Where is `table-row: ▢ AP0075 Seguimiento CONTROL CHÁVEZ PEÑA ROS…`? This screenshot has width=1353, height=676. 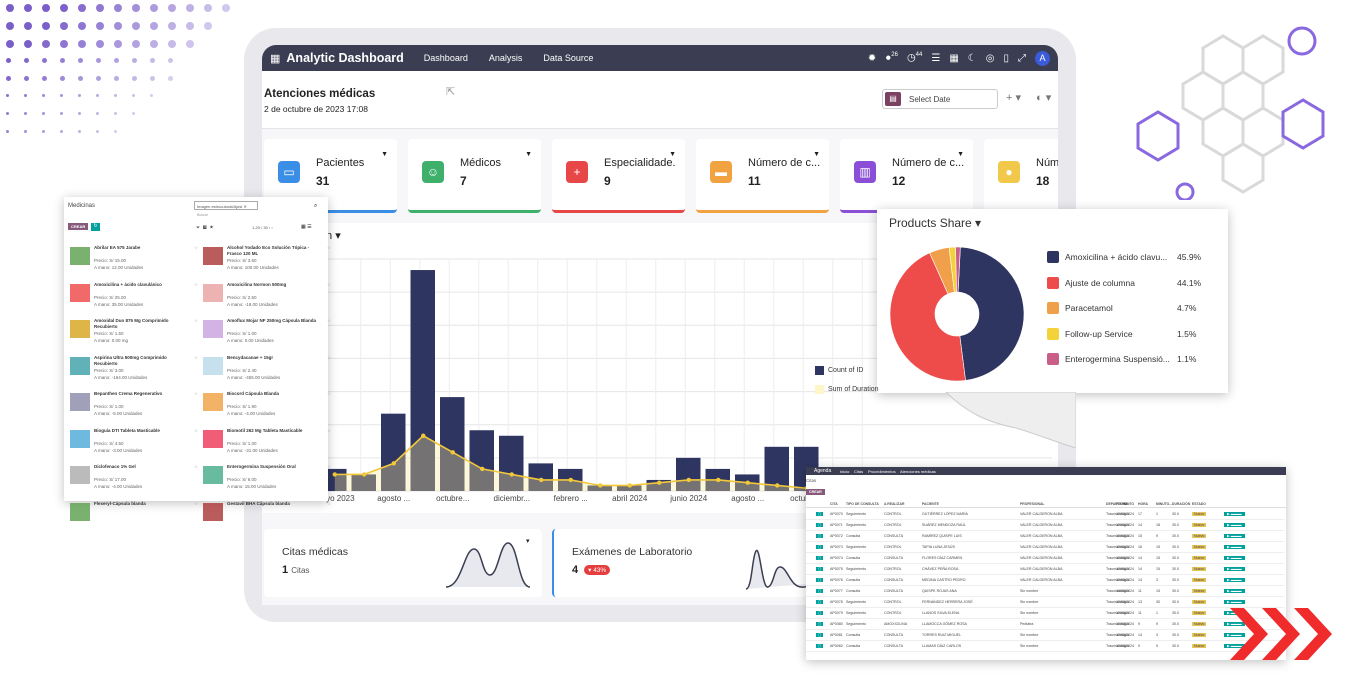 table-row: ▢ AP0075 Seguimiento CONTROL CHÁVEZ PEÑA ROS… is located at coordinates (1045, 569).